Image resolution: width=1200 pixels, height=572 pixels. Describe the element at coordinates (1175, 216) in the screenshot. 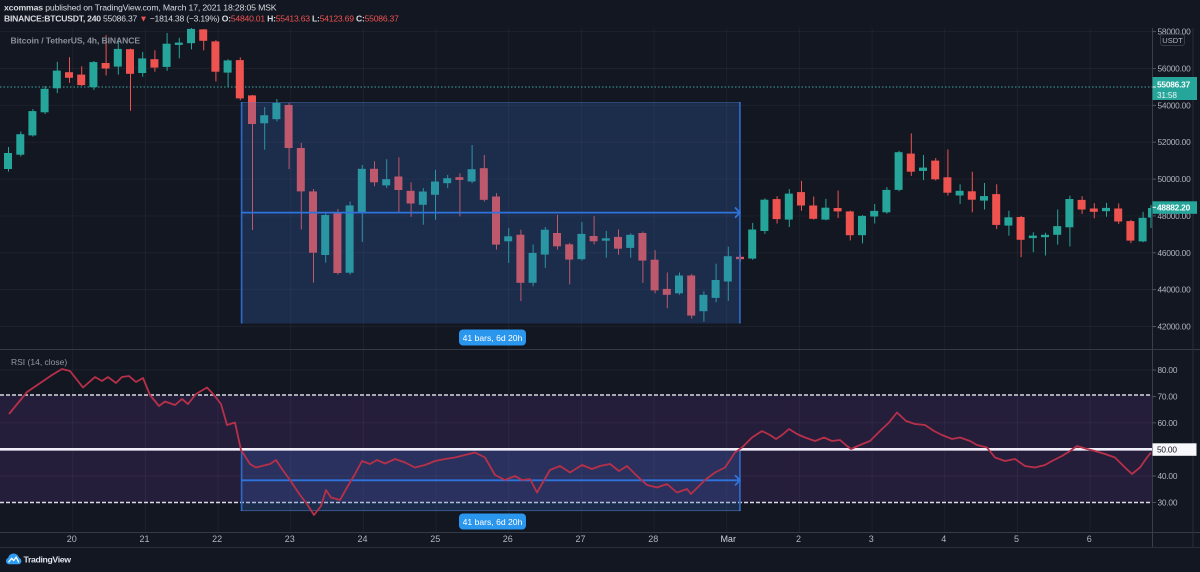

I see `svg-text: 48000.00` at that location.